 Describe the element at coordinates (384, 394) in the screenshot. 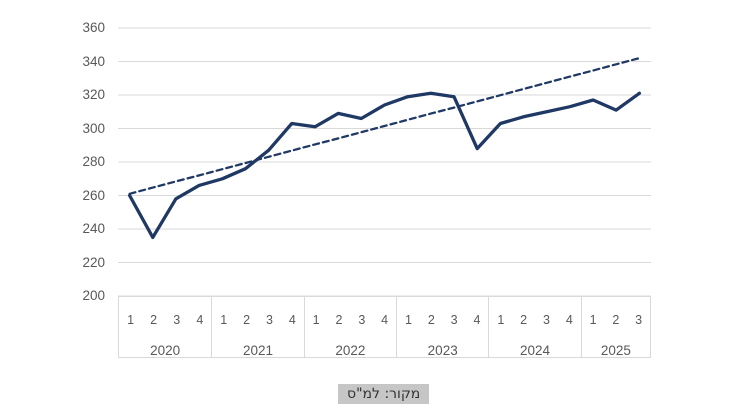

I see `source-note: מקור: למ"ס` at that location.